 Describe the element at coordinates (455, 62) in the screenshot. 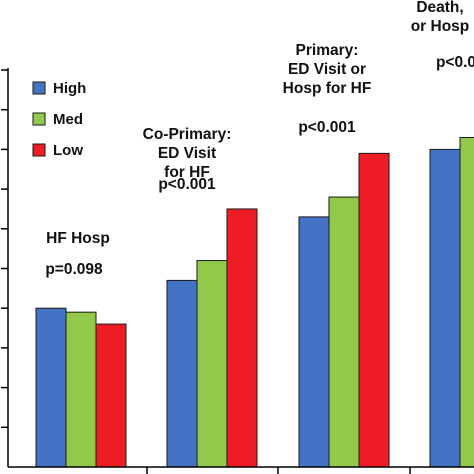

I see `annotation-8-line-1: p<0.0` at that location.